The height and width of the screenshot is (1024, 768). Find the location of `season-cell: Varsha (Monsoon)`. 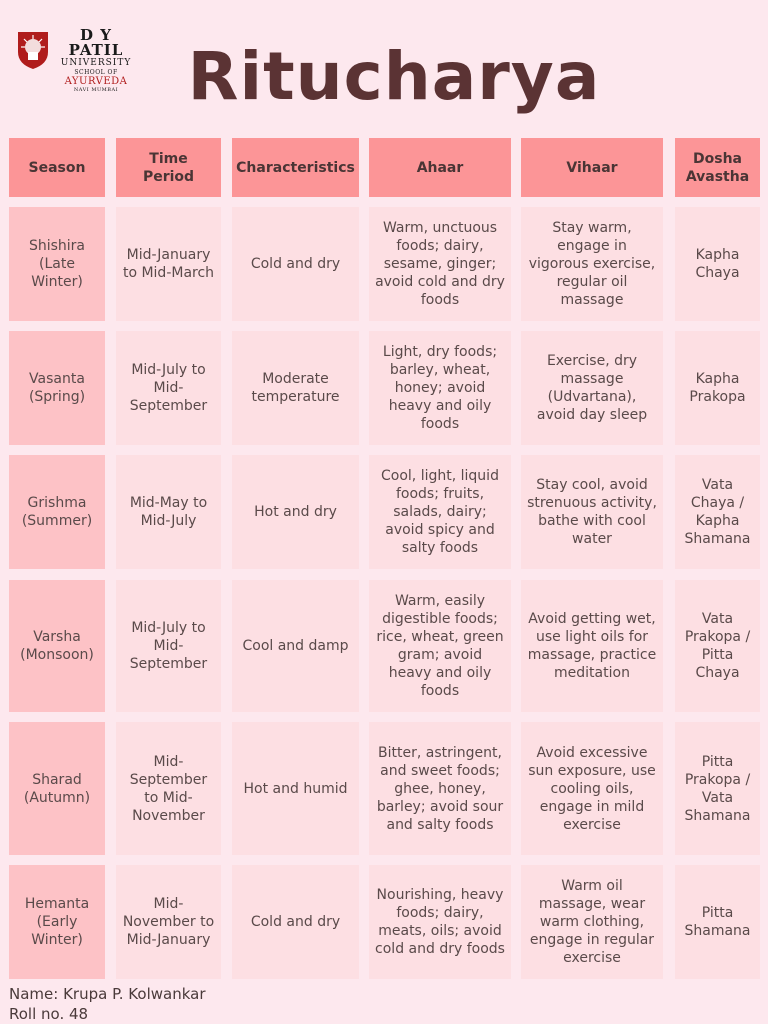

season-cell: Varsha (Monsoon) is located at coordinates (57, 646).